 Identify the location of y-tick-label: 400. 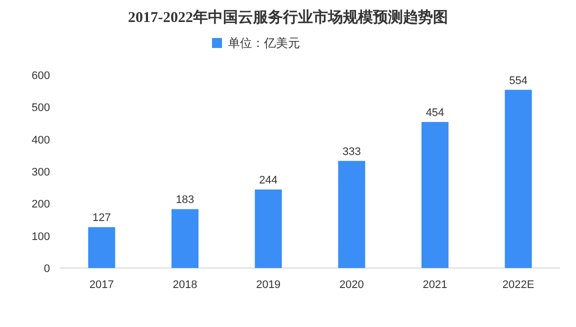
(41, 140).